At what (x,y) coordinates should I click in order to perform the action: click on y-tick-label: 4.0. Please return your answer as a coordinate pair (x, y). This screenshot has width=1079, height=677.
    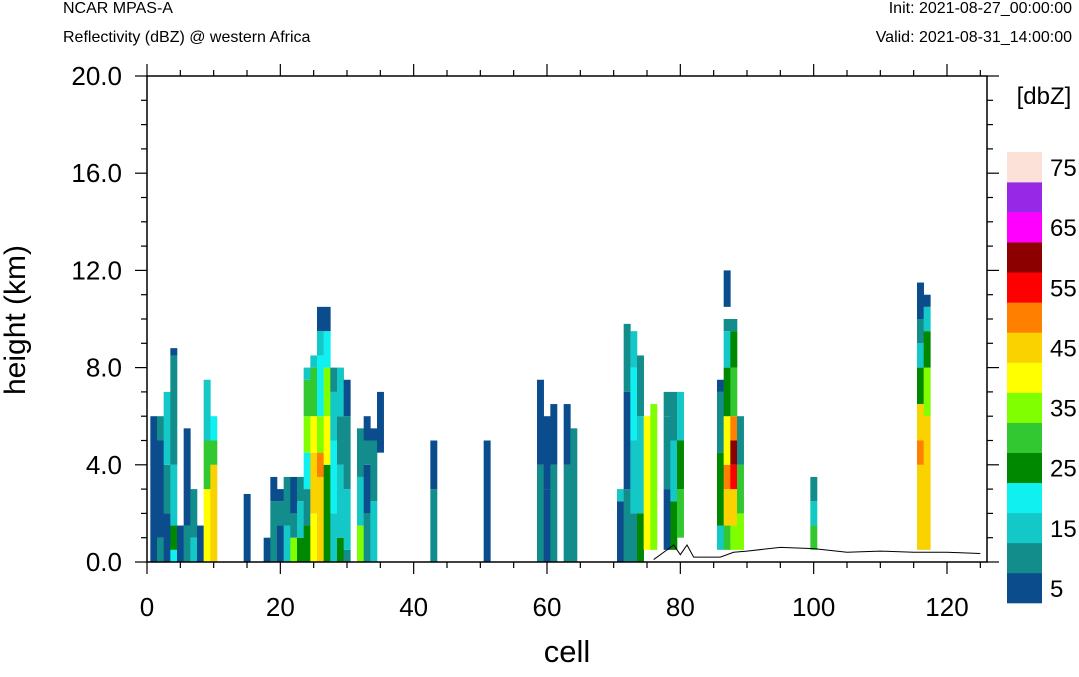
    Looking at the image, I should click on (104, 465).